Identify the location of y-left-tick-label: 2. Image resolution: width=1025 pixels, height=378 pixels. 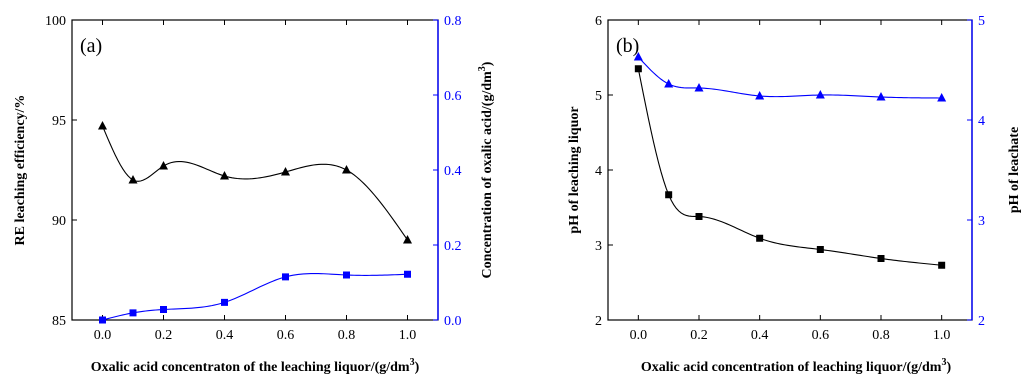
(598, 321).